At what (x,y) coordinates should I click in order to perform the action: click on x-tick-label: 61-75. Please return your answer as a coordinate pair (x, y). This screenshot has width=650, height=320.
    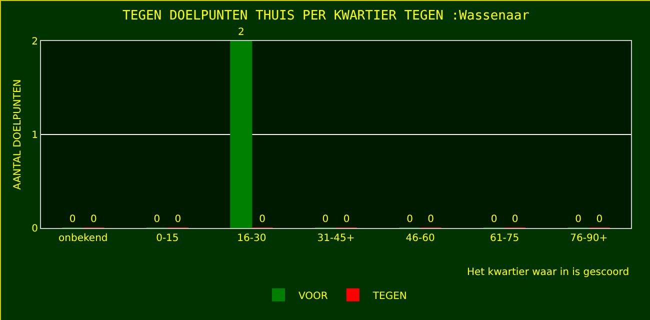
    Looking at the image, I should click on (505, 238).